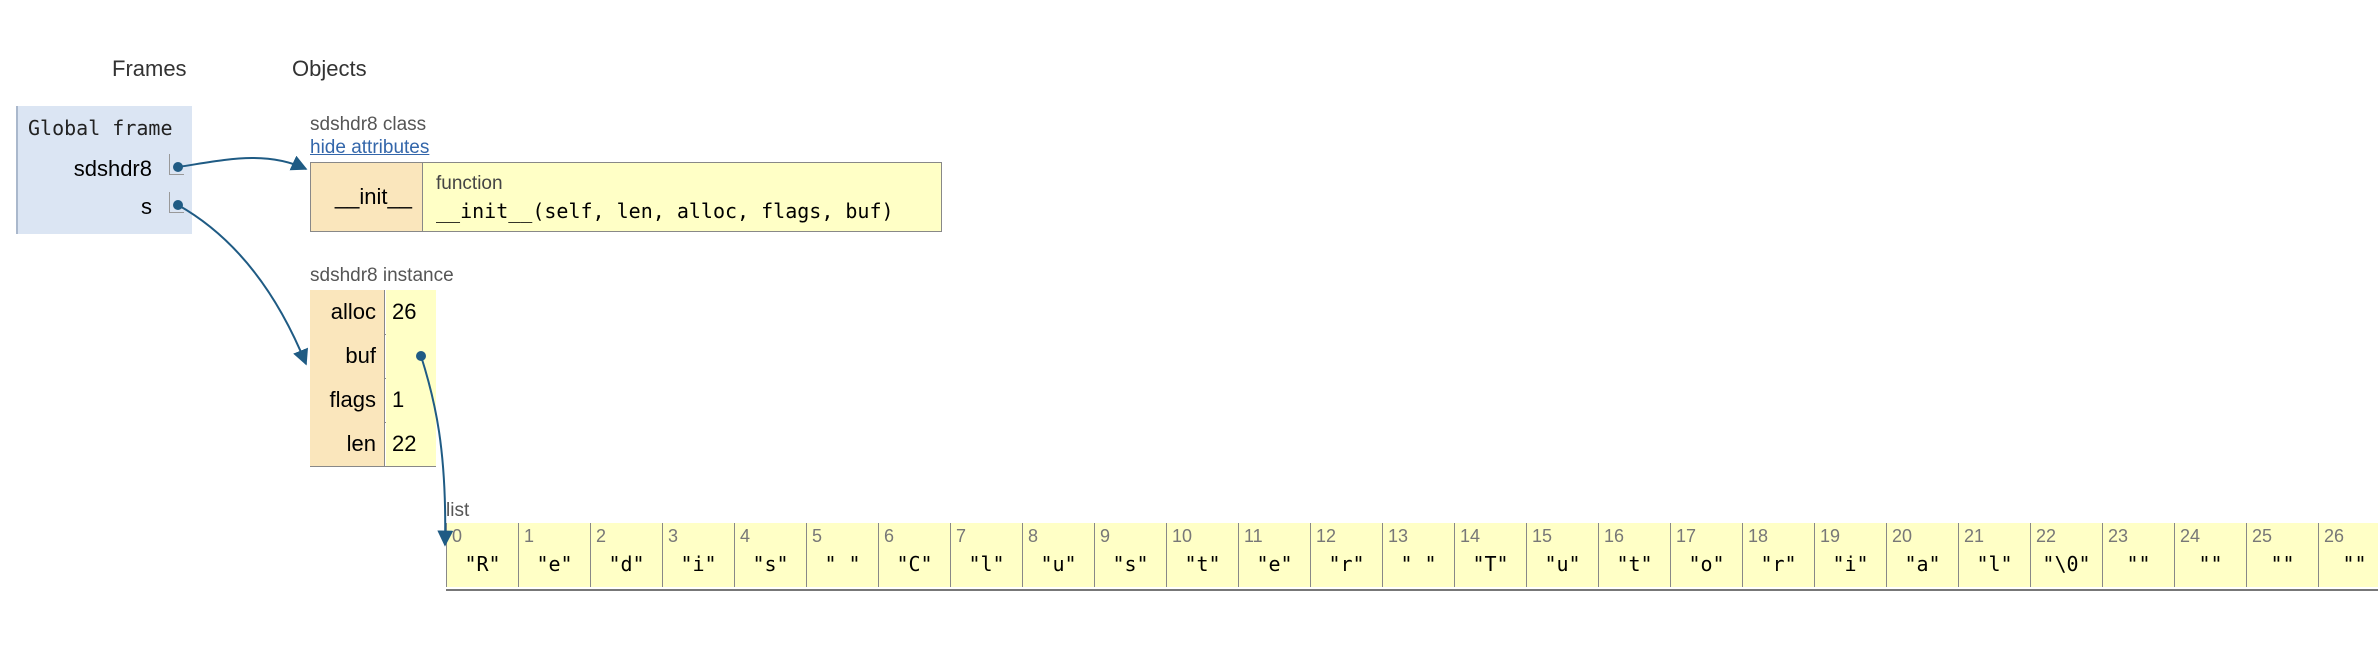 The height and width of the screenshot is (664, 2378). What do you see at coordinates (1130, 564) in the screenshot?
I see `list-value: "s"` at bounding box center [1130, 564].